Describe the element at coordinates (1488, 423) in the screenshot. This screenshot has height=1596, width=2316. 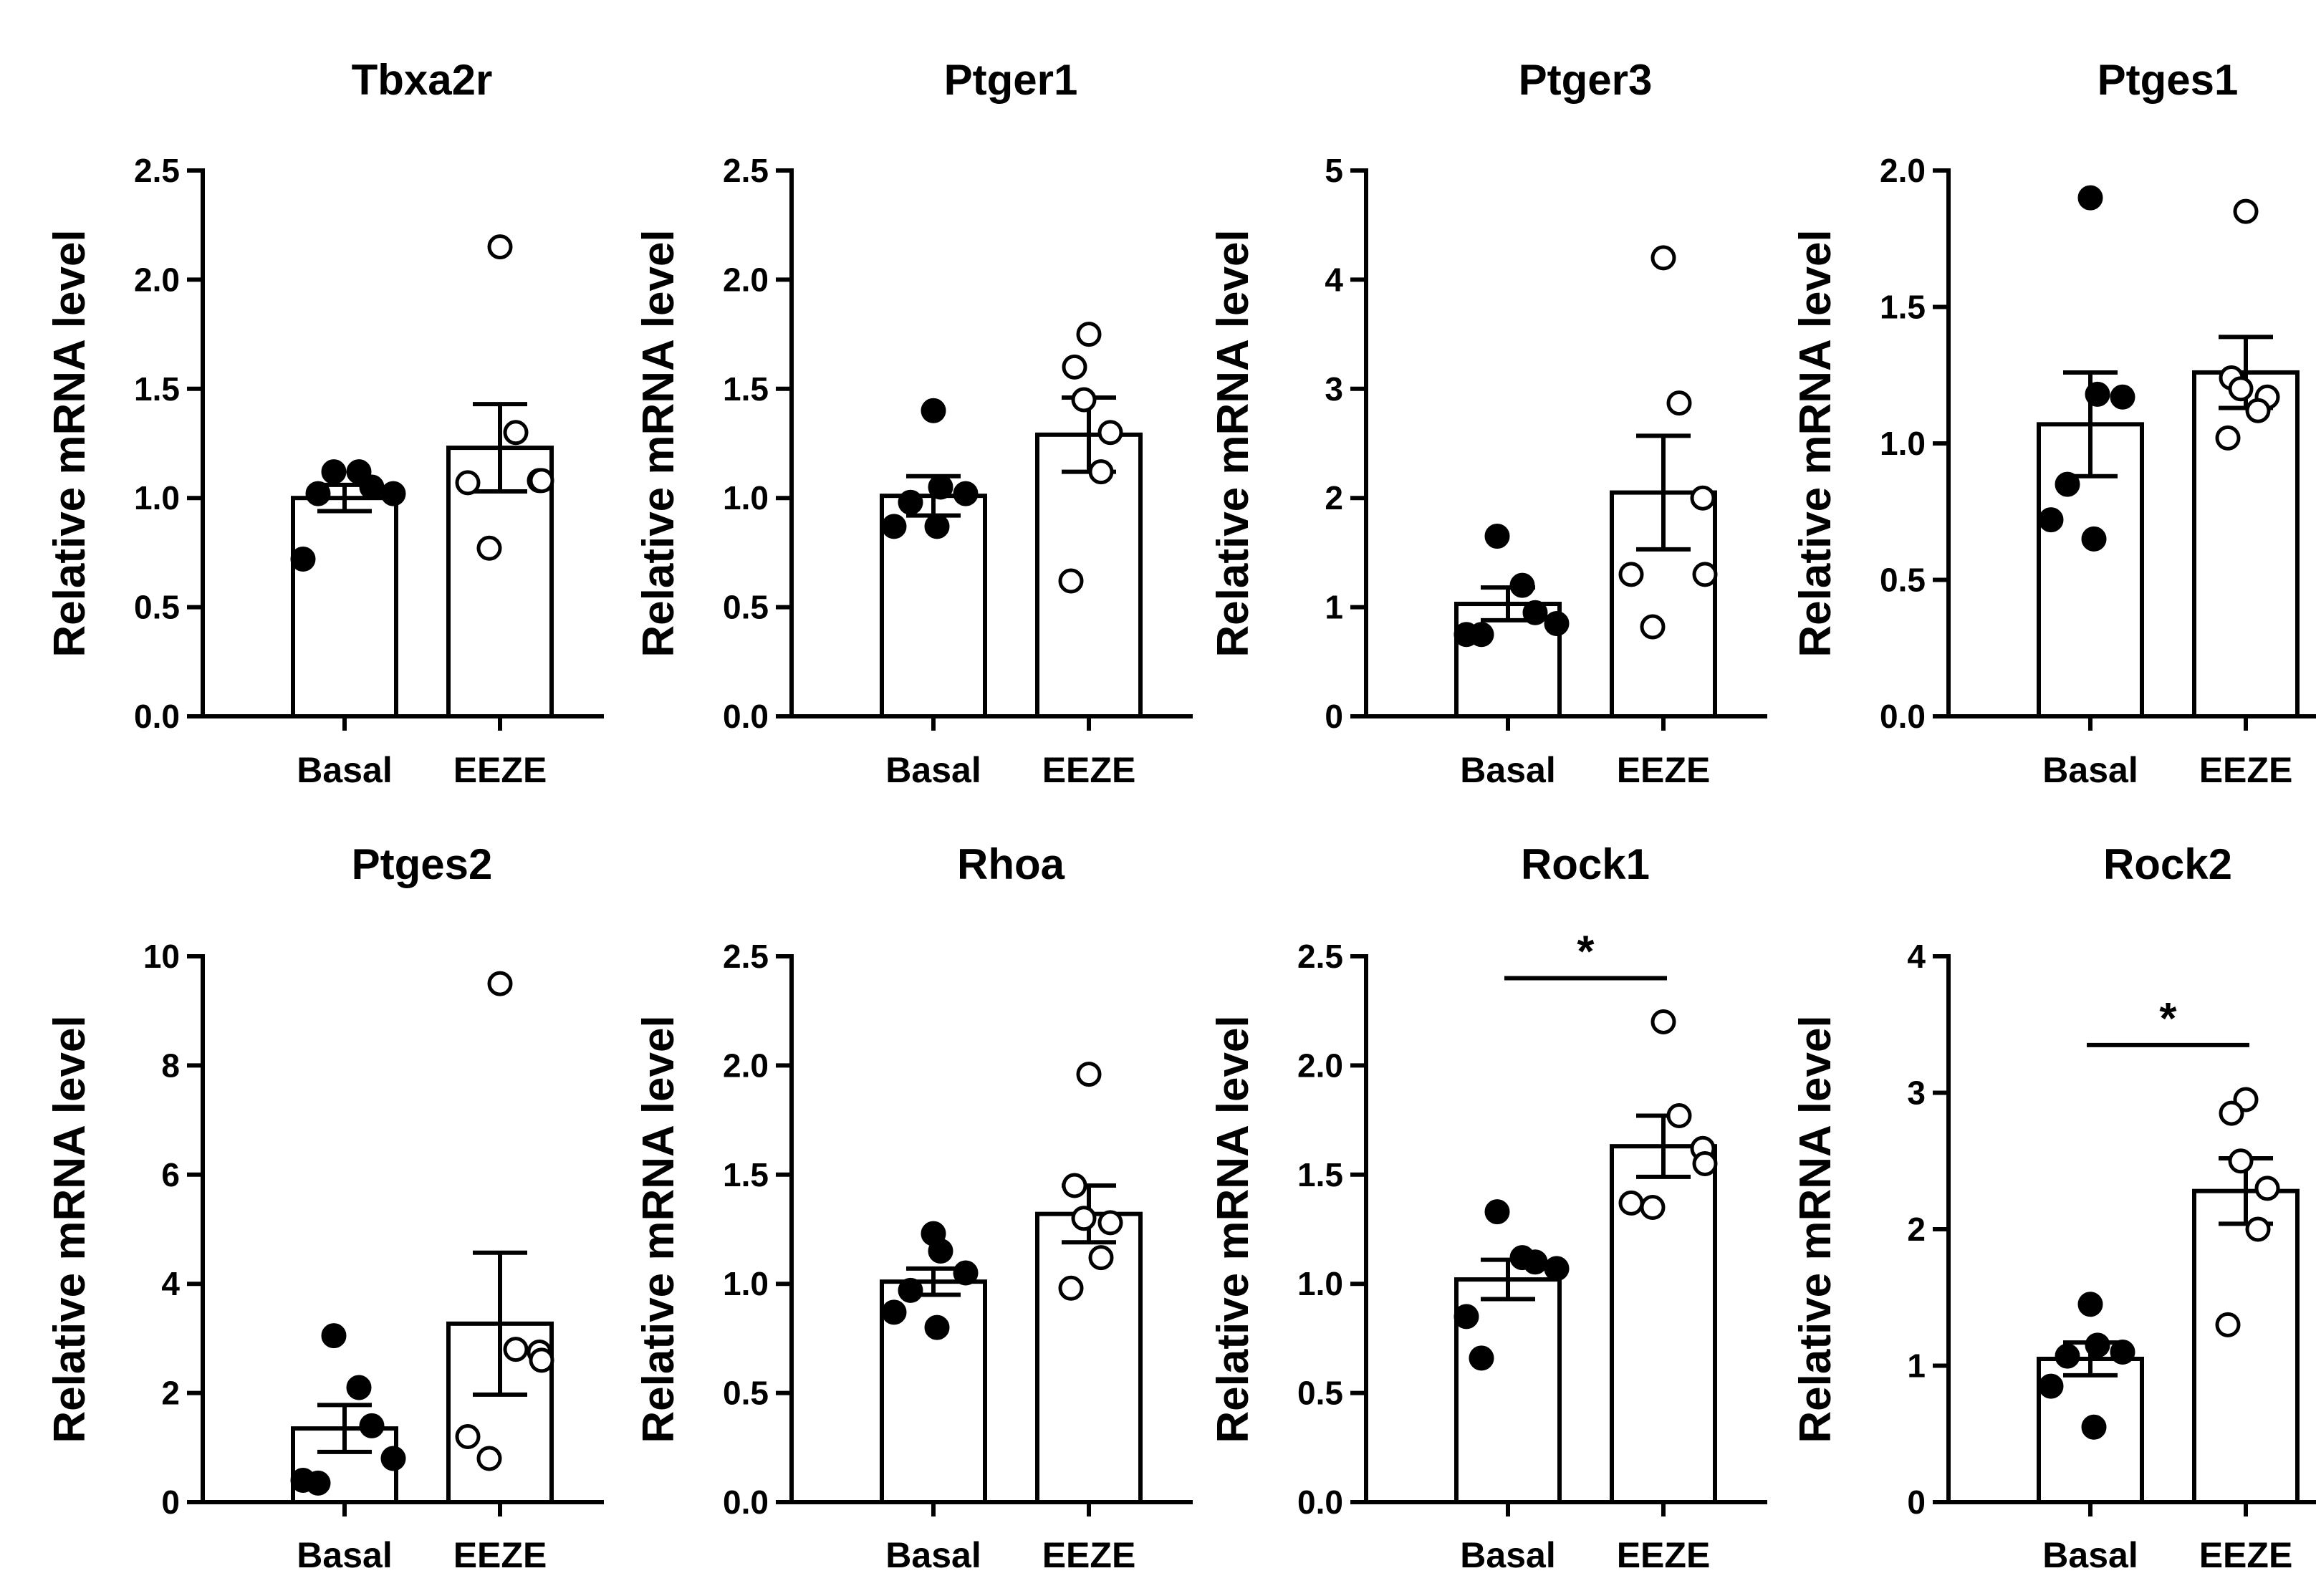
I see `panel-ptger3: Ptger3 Relative mRNA level 0 1 2 3 4 5 Basal EEZE` at that location.